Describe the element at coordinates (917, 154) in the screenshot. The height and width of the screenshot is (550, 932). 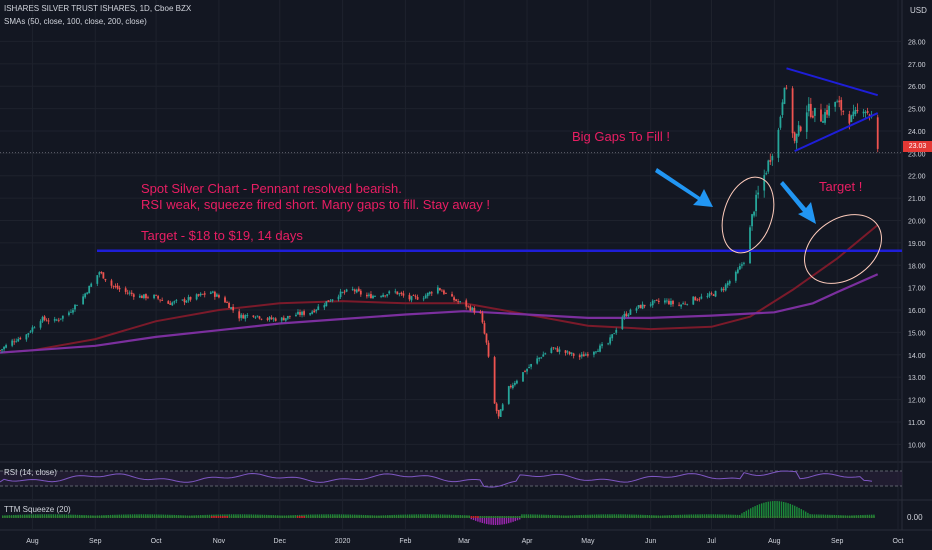
I see `y-tick-label: 23.00` at that location.